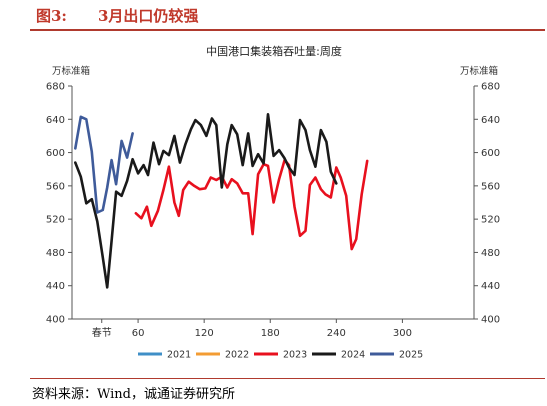  What do you see at coordinates (55, 186) in the screenshot?
I see `y-tick-label-left: 560` at bounding box center [55, 186].